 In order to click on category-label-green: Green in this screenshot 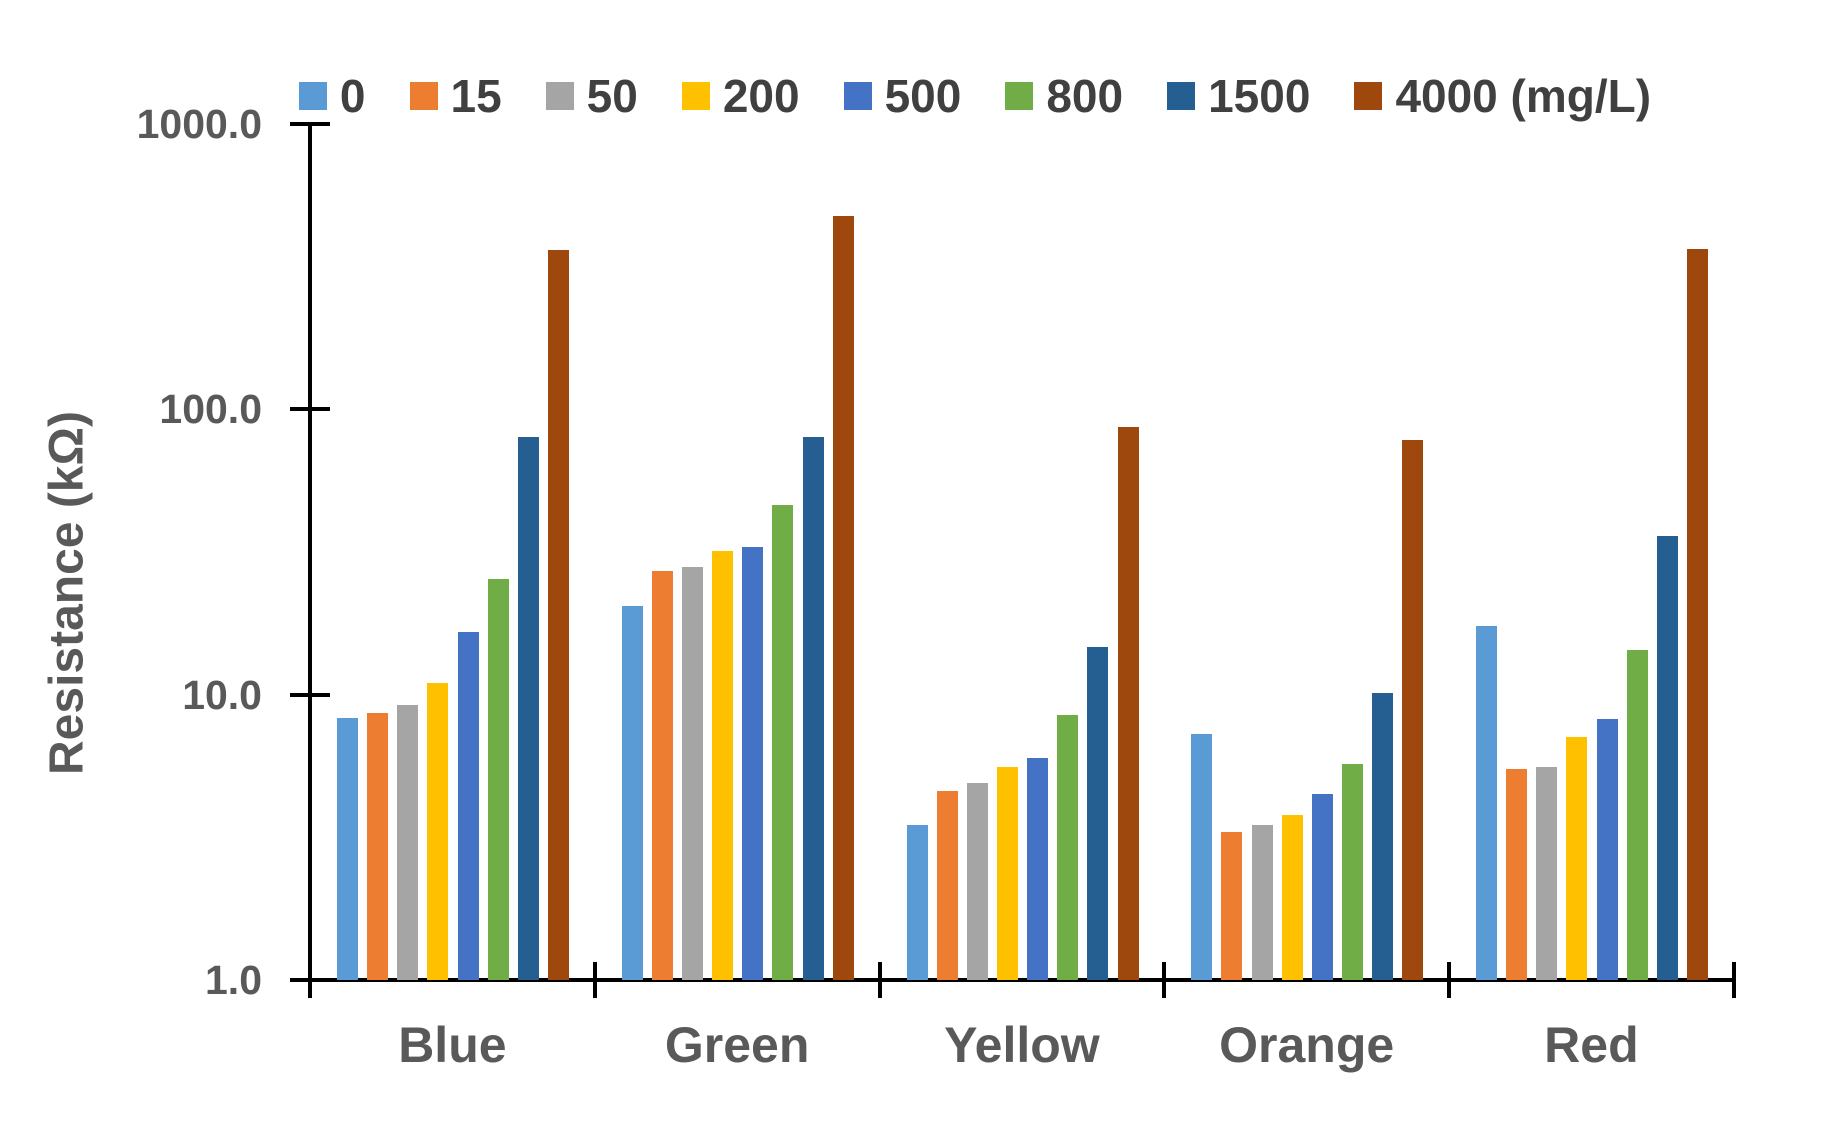, I will do `click(737, 1045)`.